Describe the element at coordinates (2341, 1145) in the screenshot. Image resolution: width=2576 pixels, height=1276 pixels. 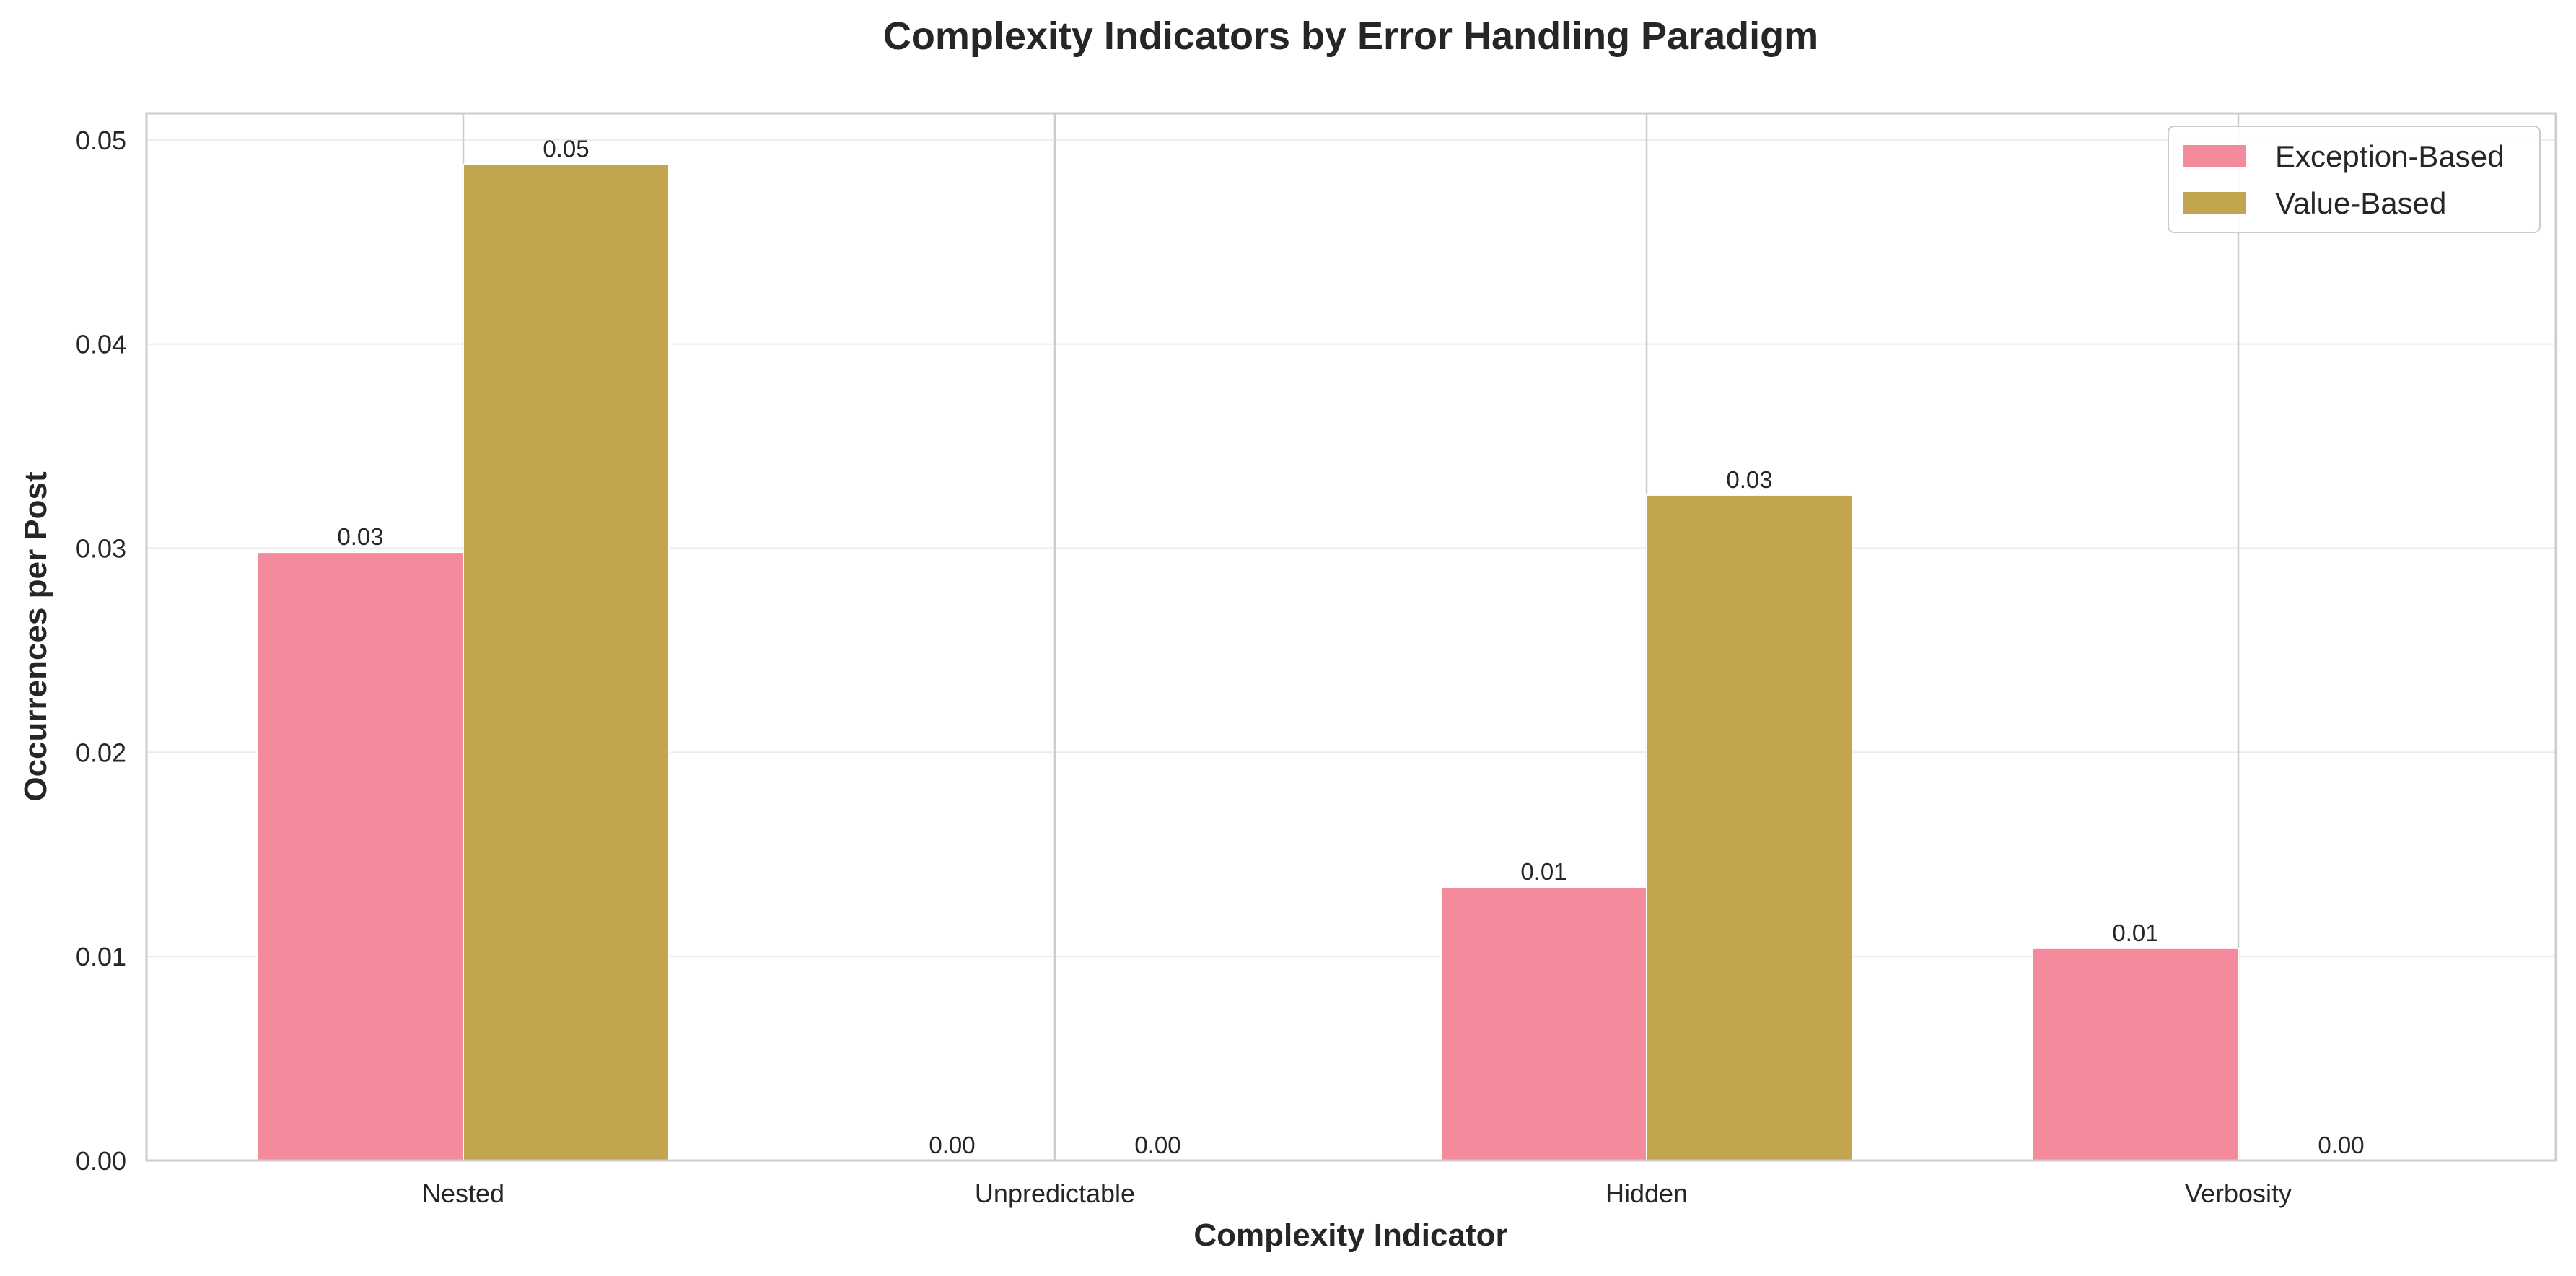
I see `data-label-value-based-verbosity: 0.00` at that location.